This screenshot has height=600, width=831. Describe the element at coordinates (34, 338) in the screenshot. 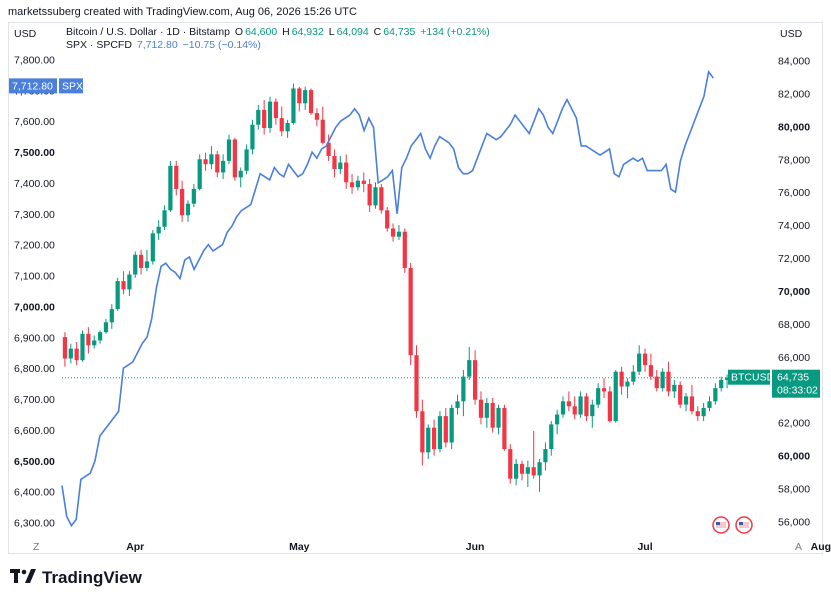

I see `left-tick-label: 6,900.00` at that location.